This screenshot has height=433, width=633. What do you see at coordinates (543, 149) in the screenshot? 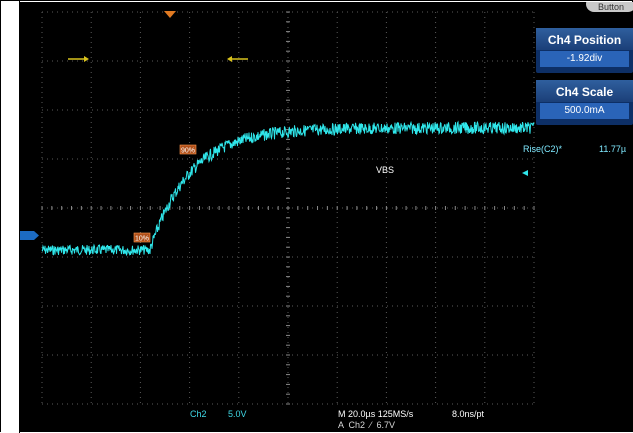
I see `rise-measurement-name: Rise(C2)*` at bounding box center [543, 149].